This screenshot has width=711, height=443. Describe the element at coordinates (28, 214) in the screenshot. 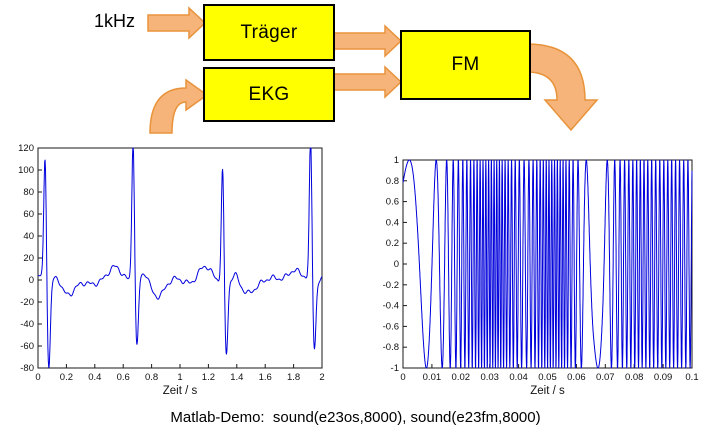

I see `y-tick-label: 60` at that location.